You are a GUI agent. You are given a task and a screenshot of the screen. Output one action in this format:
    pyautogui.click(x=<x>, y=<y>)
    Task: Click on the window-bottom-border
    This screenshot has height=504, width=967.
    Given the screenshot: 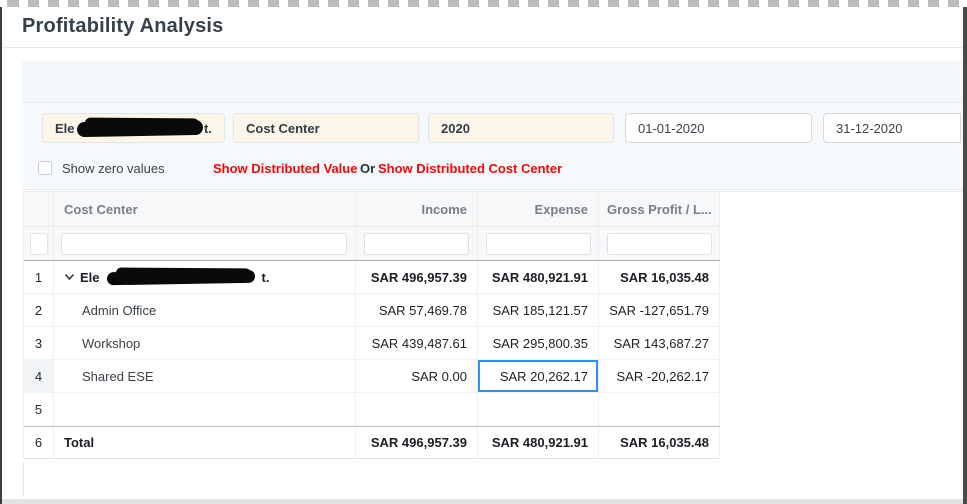 What is the action you would take?
    pyautogui.click(x=482, y=501)
    